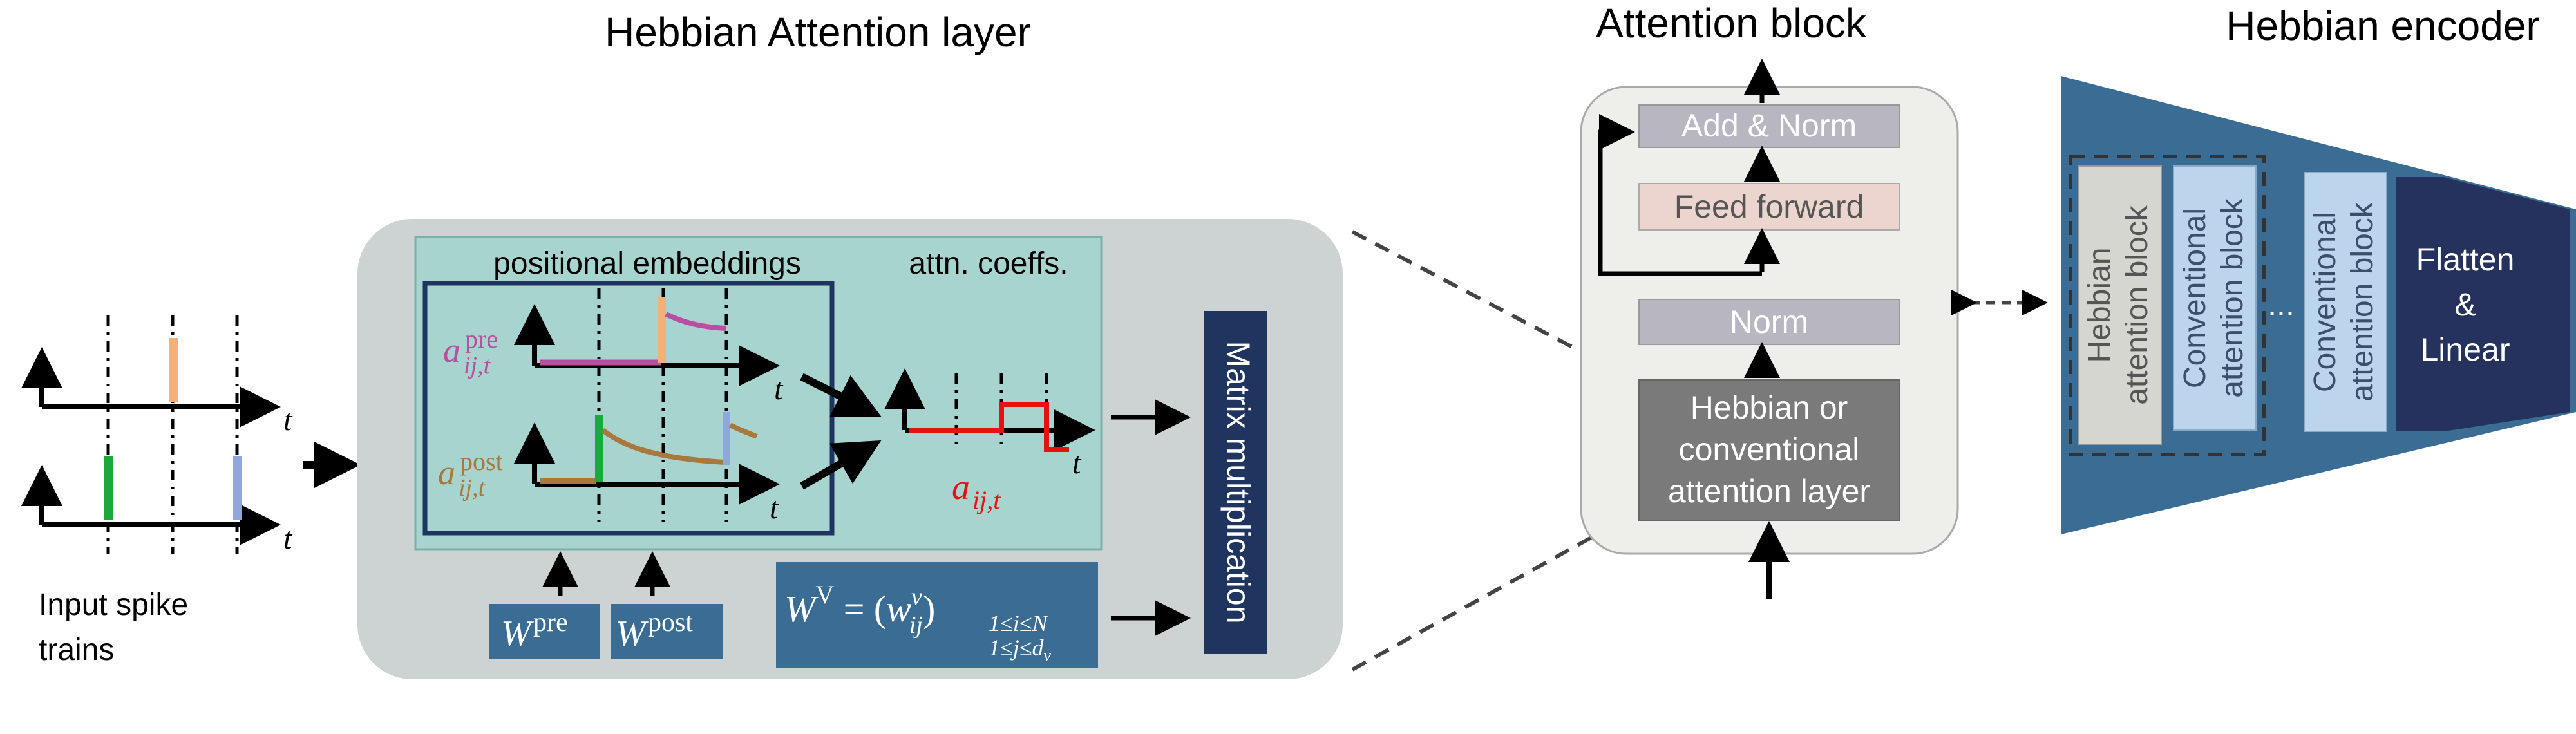  What do you see at coordinates (481, 339) in the screenshot?
I see `a-pre-sup: pre` at bounding box center [481, 339].